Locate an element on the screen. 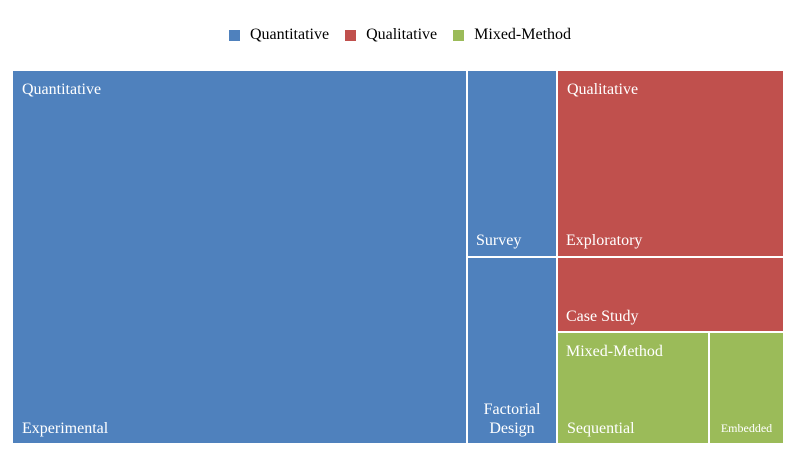  legend-item-quantitative: Quantitative is located at coordinates (279, 35).